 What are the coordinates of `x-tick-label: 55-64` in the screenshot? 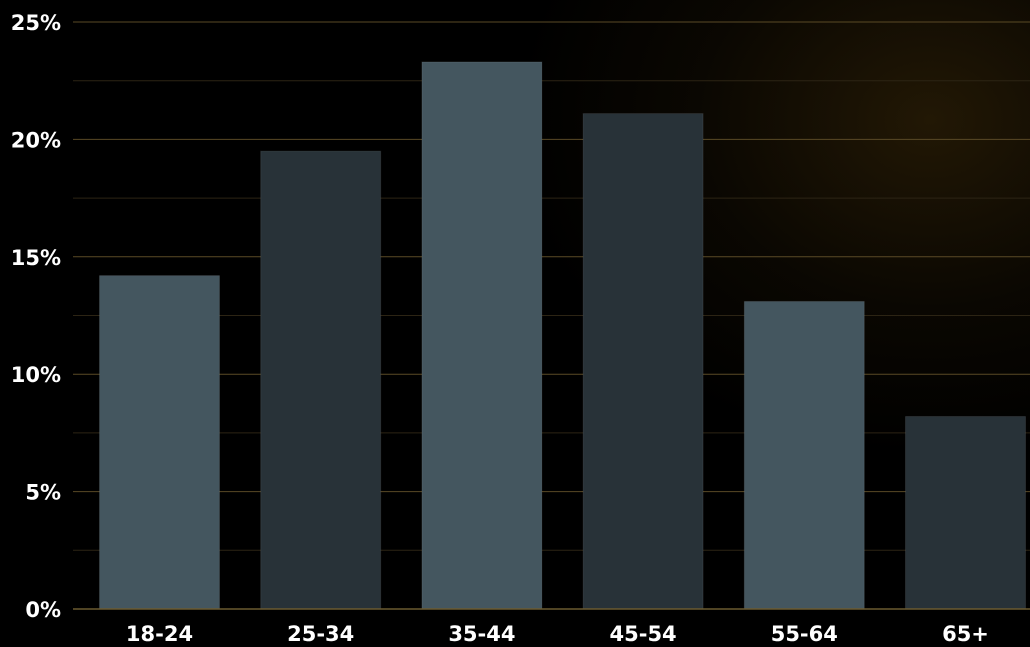 It's located at (804, 634).